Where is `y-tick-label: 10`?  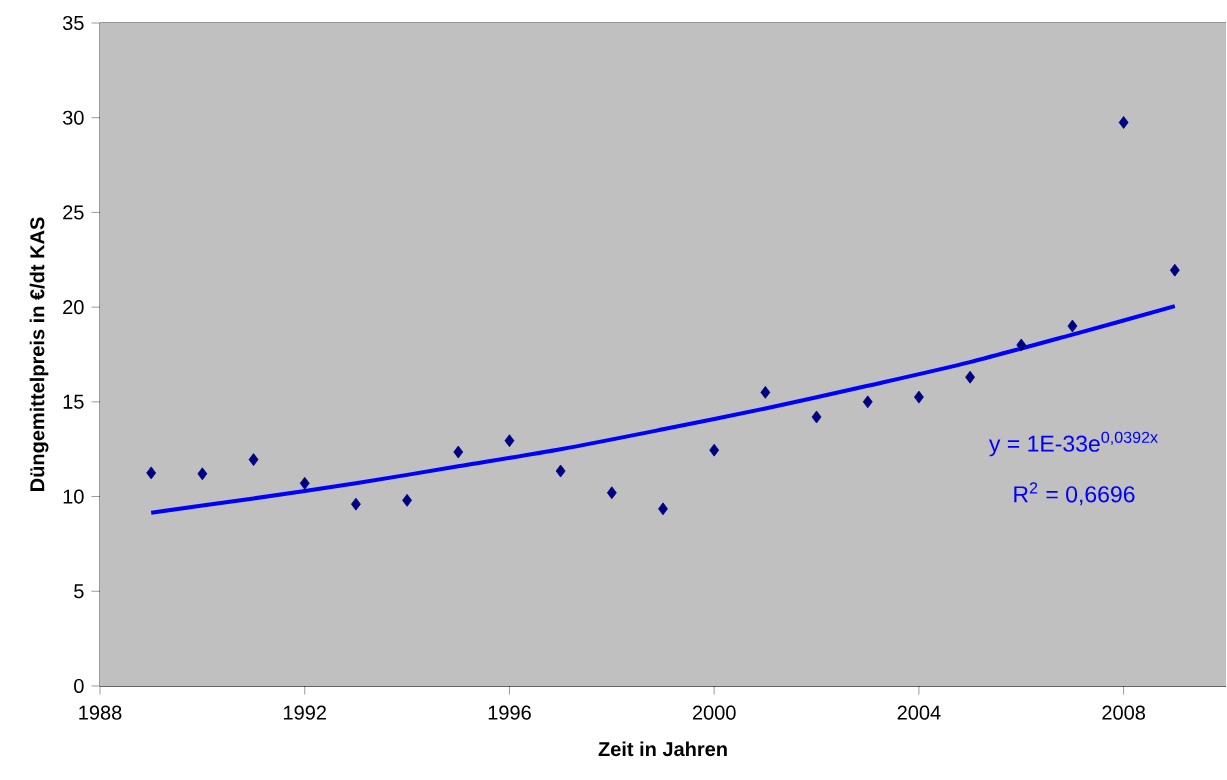 y-tick-label: 10 is located at coordinates (73, 496).